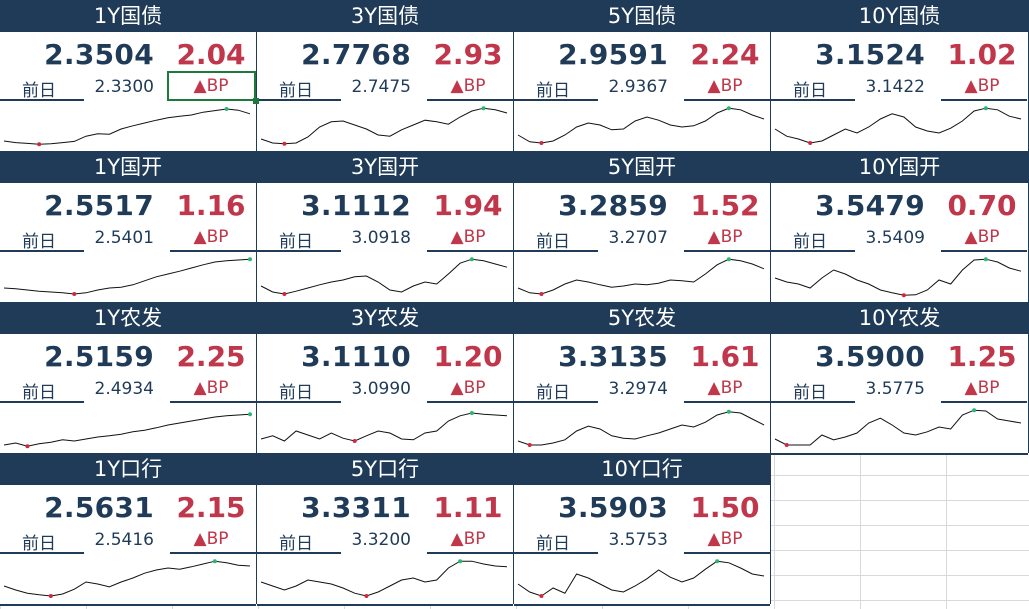  Describe the element at coordinates (99, 507) in the screenshot. I see `current-yield: 2.5631` at that location.